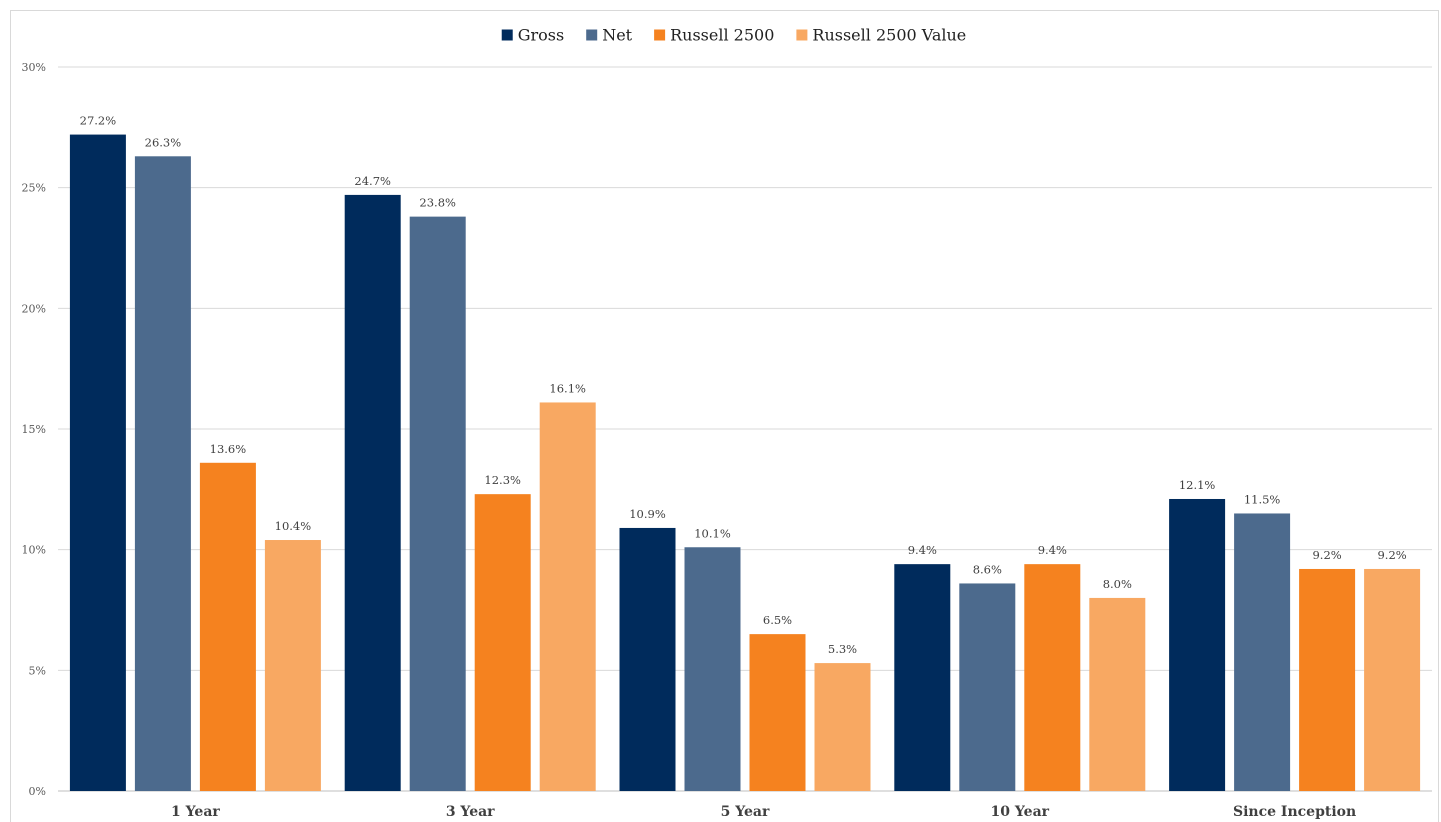  Describe the element at coordinates (777, 620) in the screenshot. I see `data-label: 6.5%` at that location.